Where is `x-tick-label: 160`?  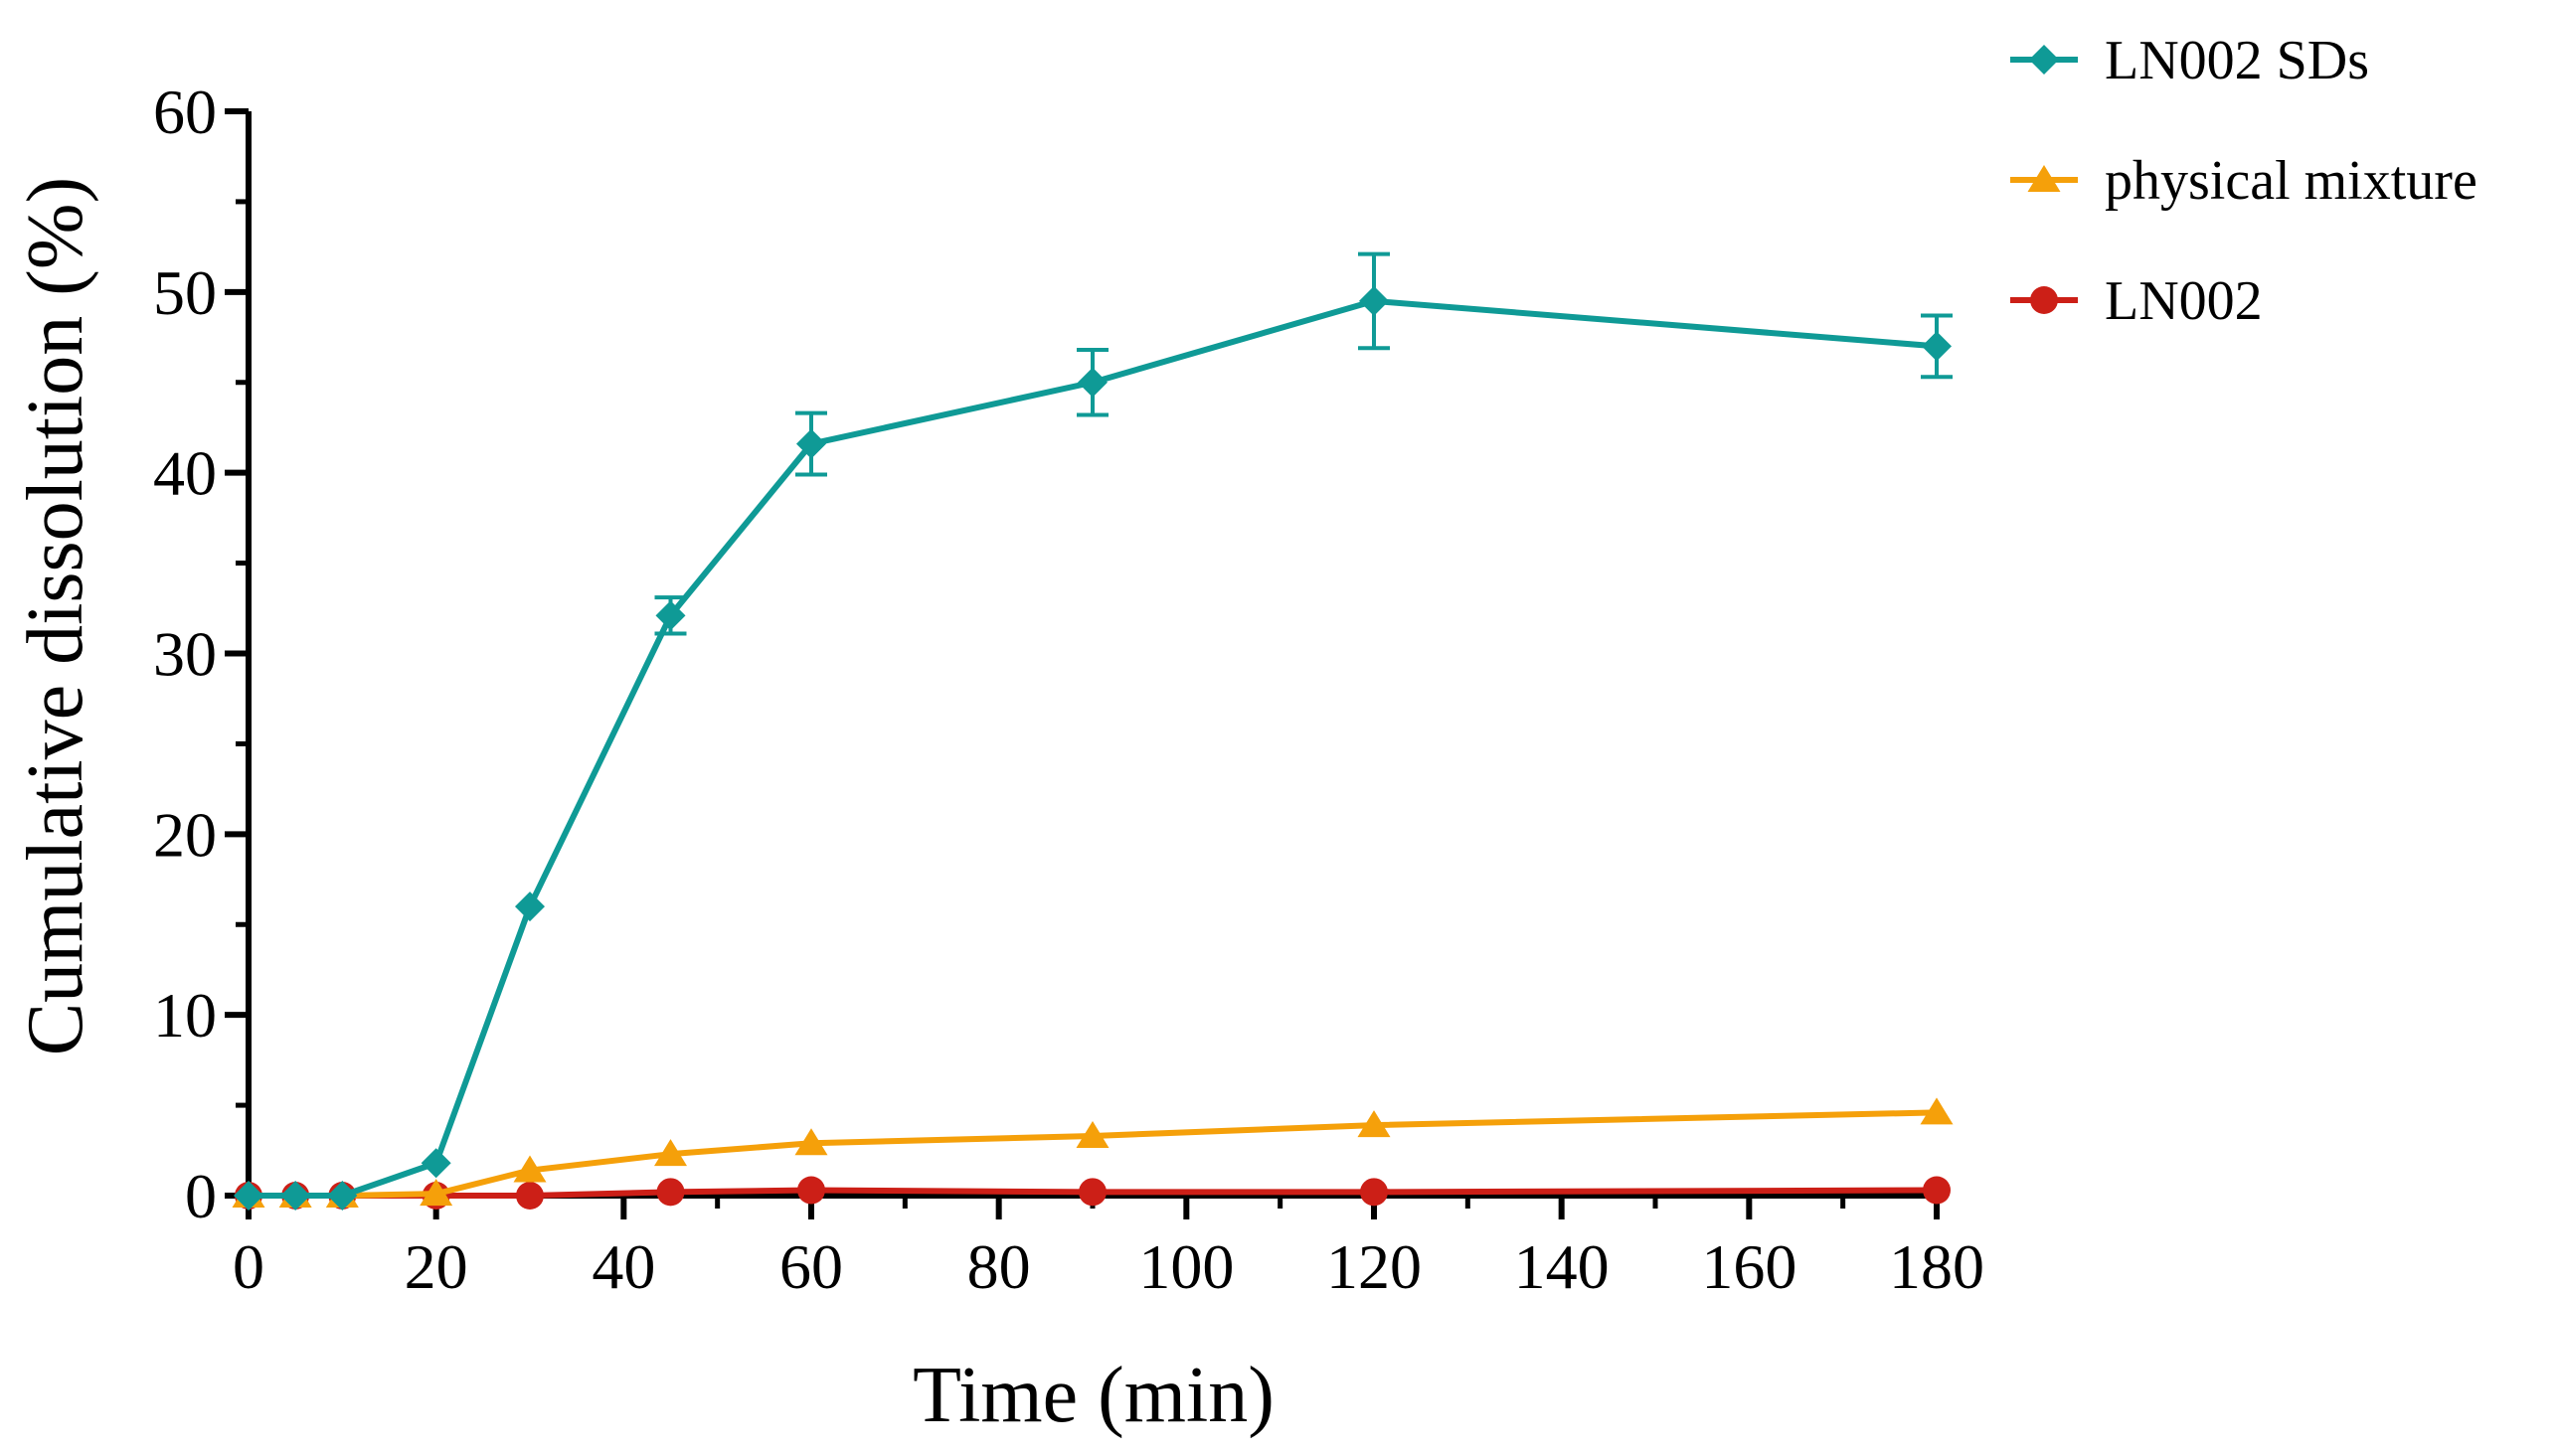
x-tick-label: 160 is located at coordinates (1748, 1266).